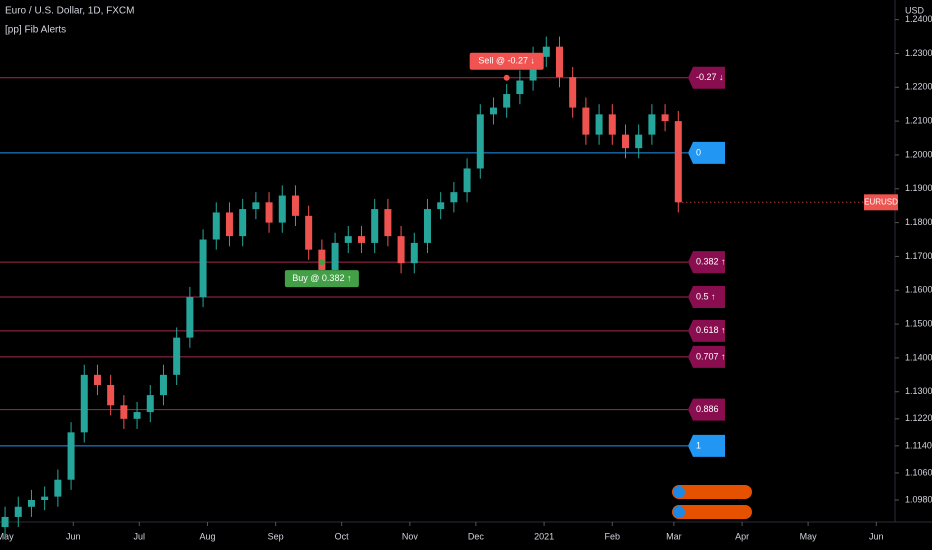 The width and height of the screenshot is (932, 550). I want to click on fib-label: 0.5 ↑, so click(706, 296).